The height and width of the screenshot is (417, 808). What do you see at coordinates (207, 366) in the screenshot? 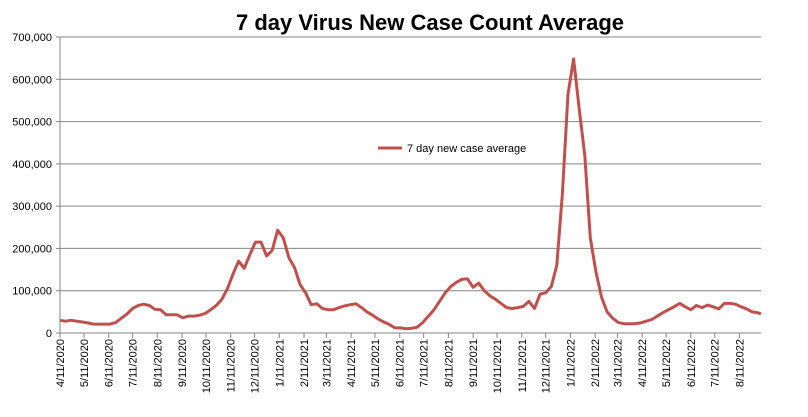
I see `x-tick-label: 10/11/2020` at bounding box center [207, 366].